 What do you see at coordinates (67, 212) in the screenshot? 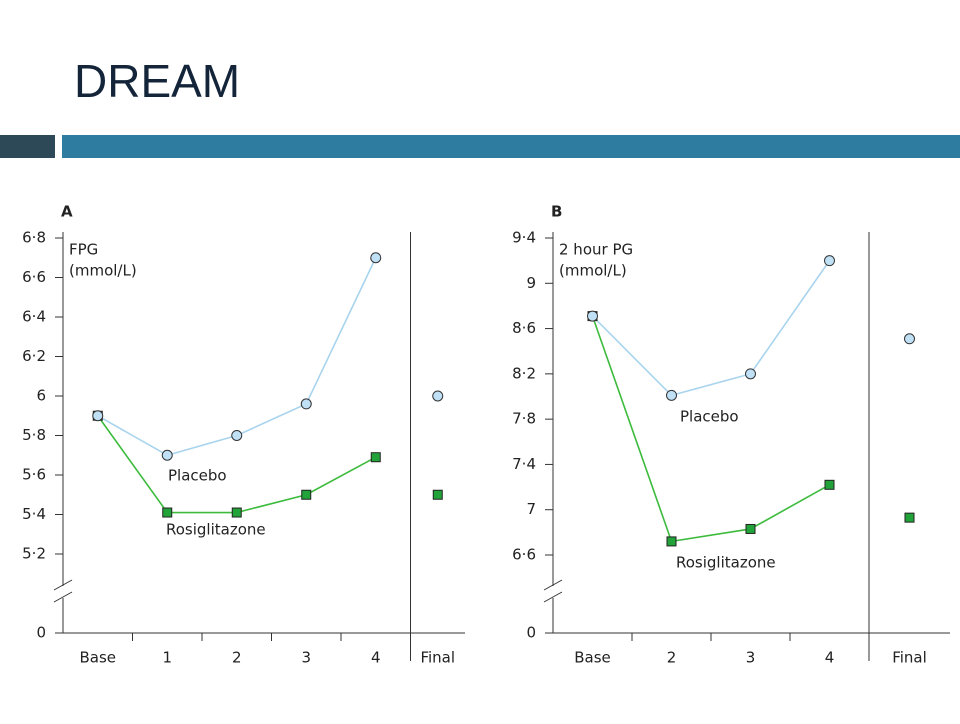
I see `panel-label: A` at bounding box center [67, 212].